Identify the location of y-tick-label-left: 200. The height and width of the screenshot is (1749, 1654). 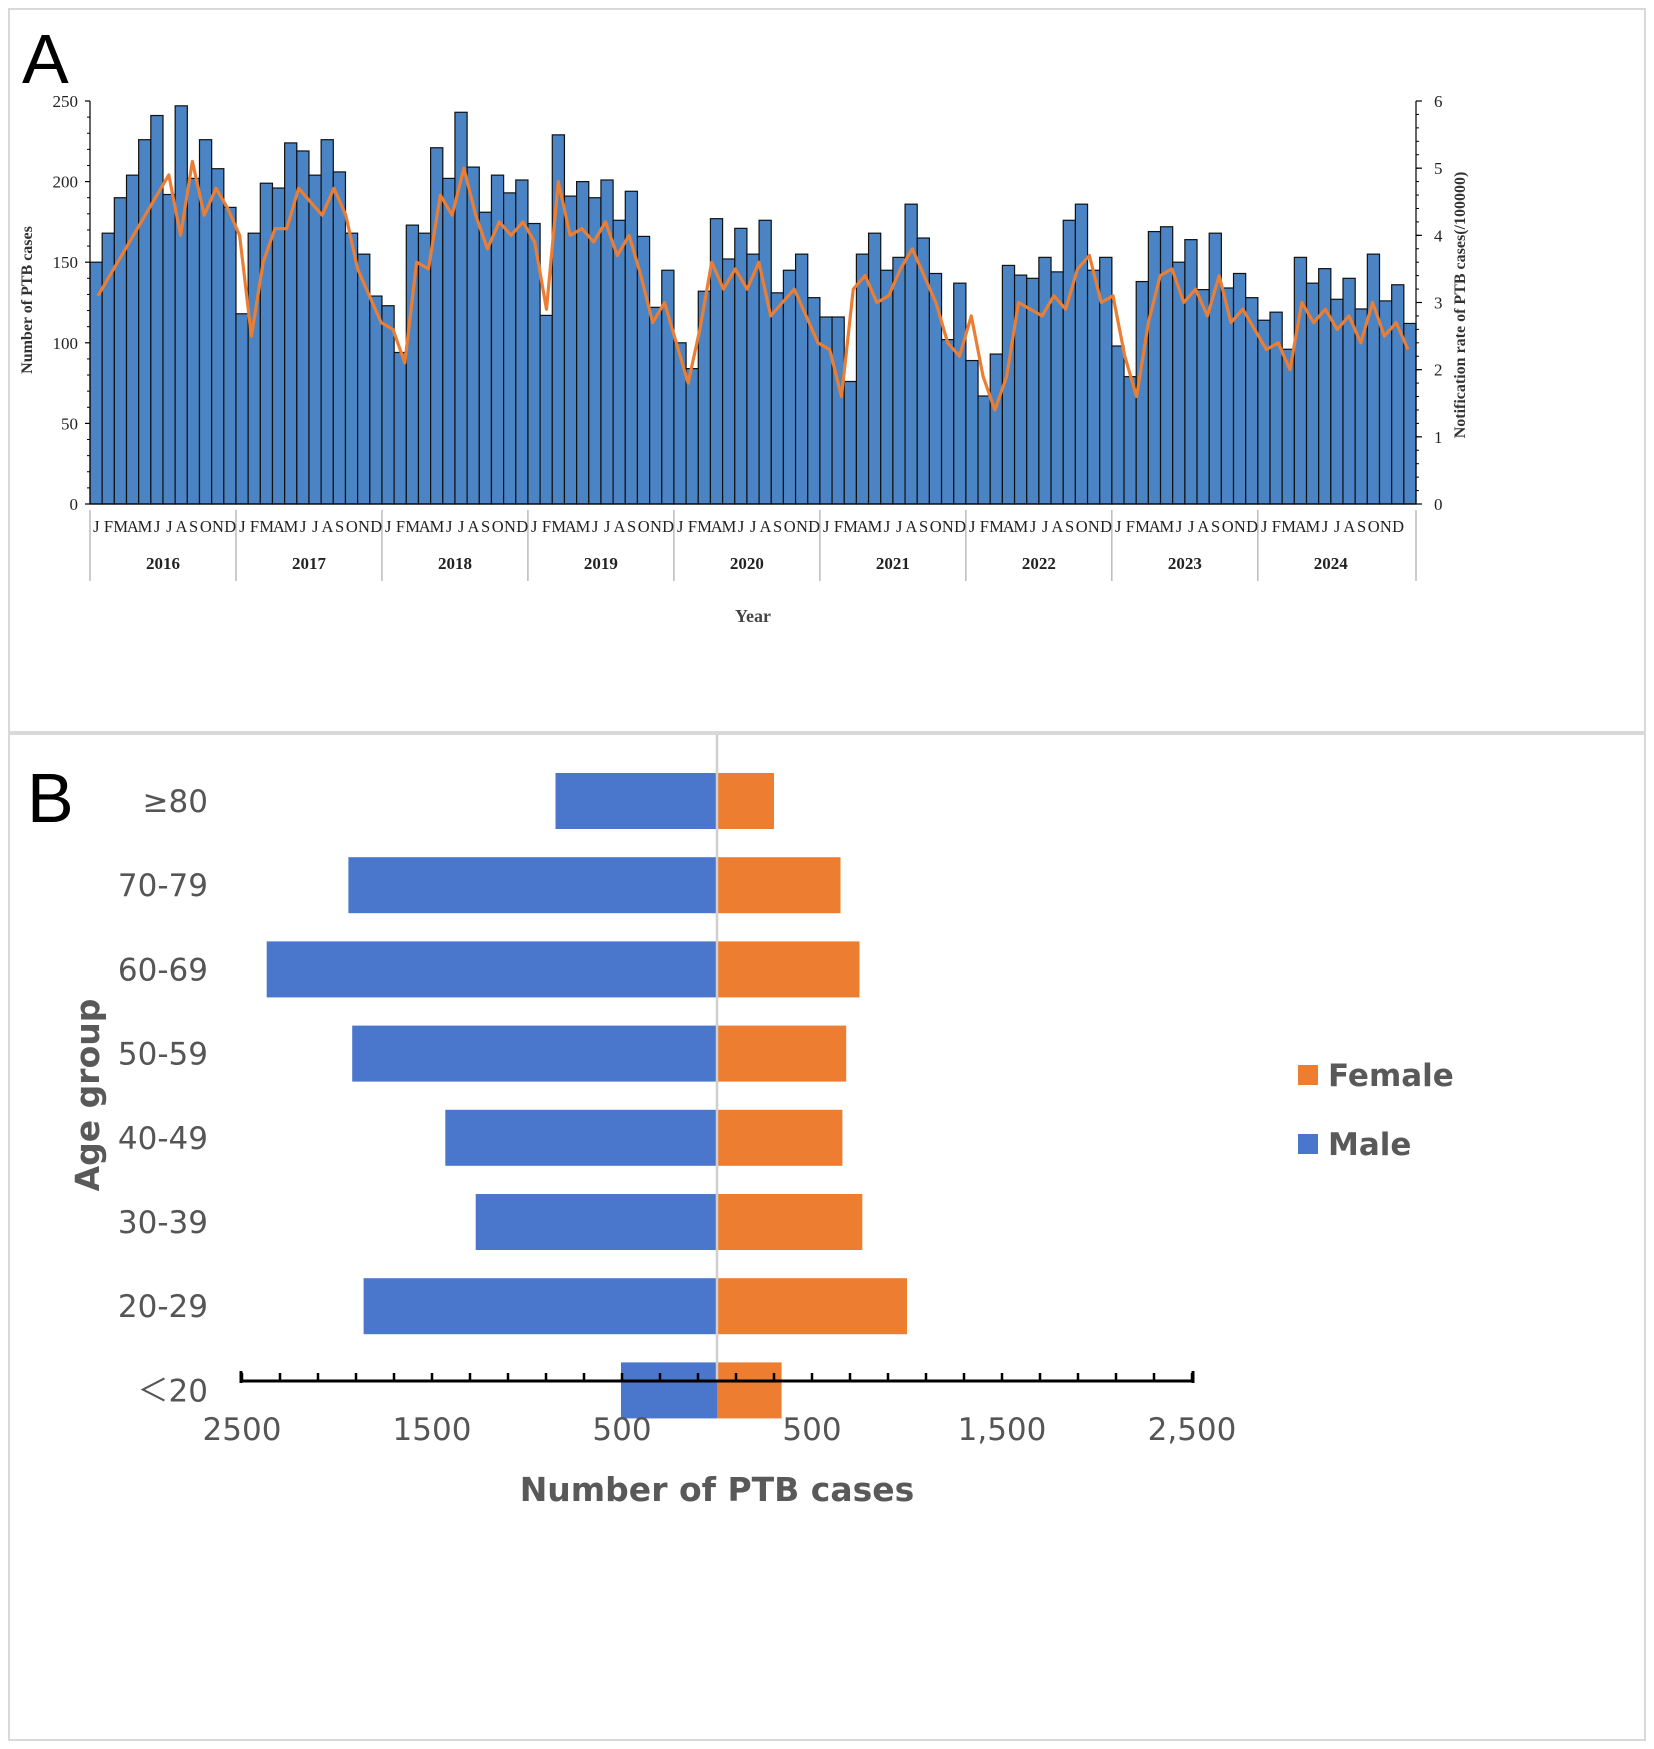
(66, 182).